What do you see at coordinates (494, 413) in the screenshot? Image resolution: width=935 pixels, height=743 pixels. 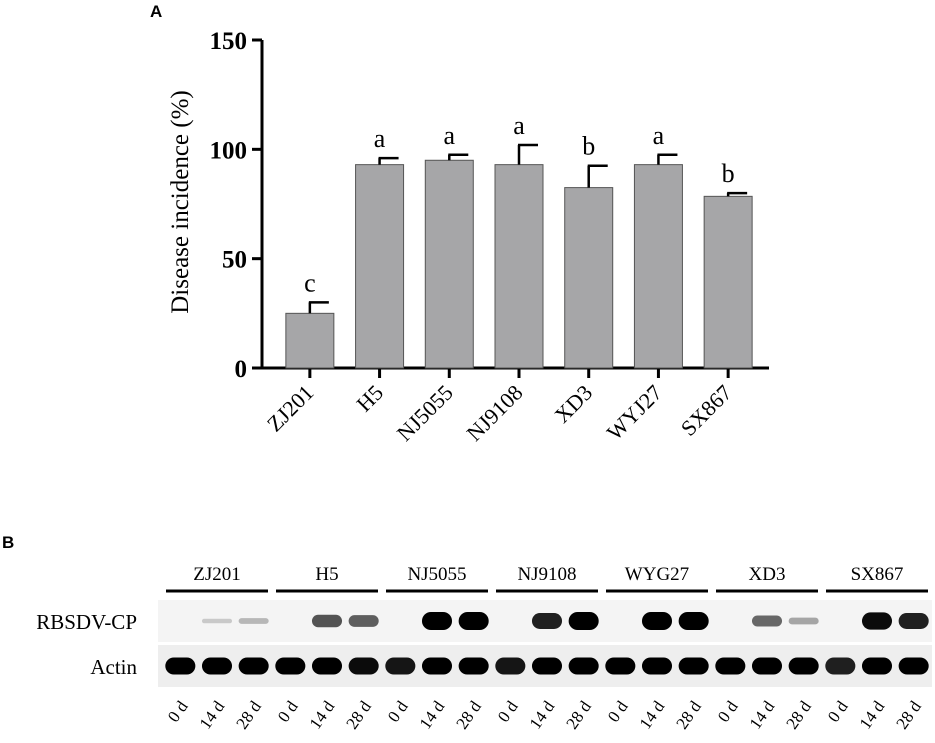 I see `x-tick-label: NJ9108` at bounding box center [494, 413].